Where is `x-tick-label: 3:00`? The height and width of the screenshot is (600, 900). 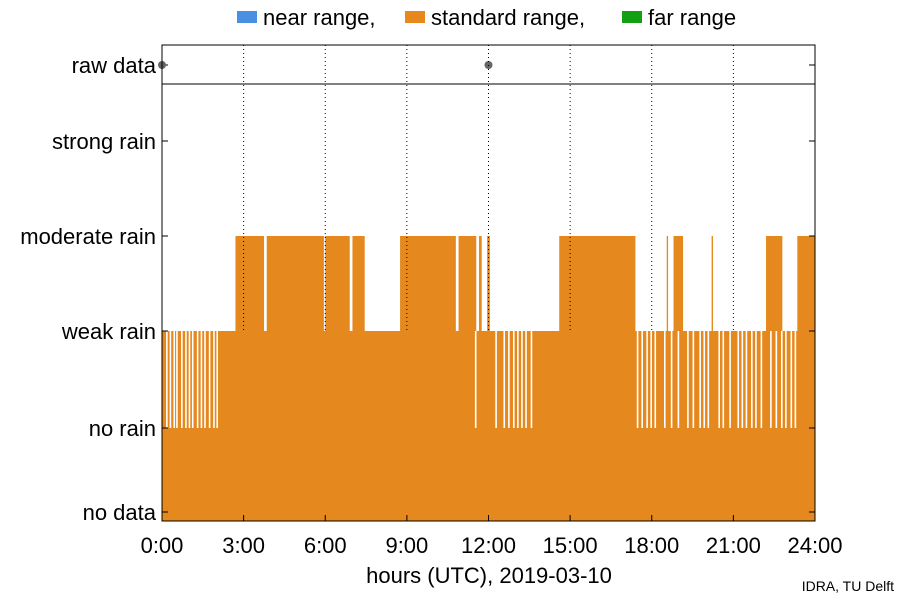
x-tick-label: 3:00 is located at coordinates (243, 545).